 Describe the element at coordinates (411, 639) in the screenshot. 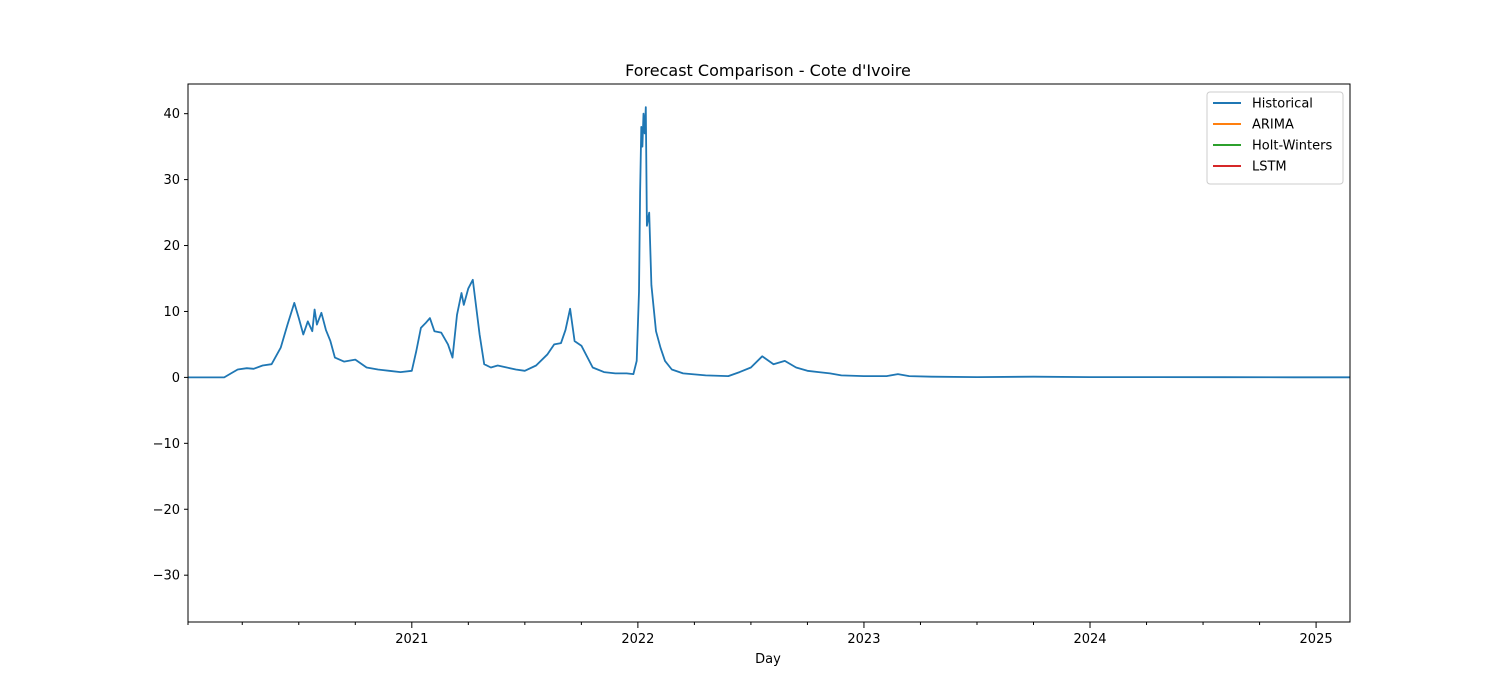

I see `x-tick-label: 2021` at that location.